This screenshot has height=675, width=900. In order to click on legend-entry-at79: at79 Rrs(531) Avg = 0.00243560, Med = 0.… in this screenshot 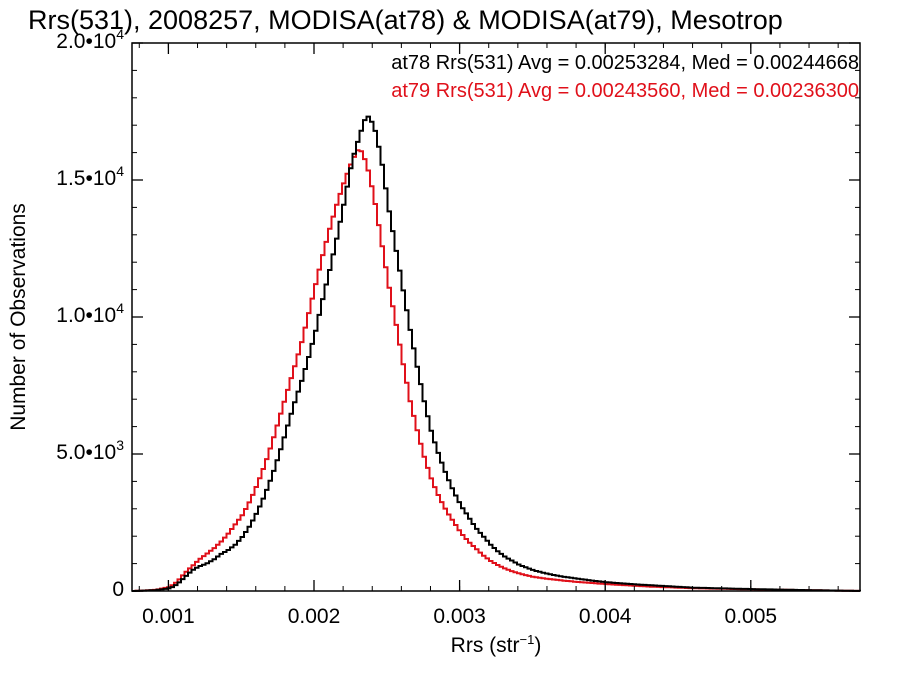, I will do `click(625, 91)`.